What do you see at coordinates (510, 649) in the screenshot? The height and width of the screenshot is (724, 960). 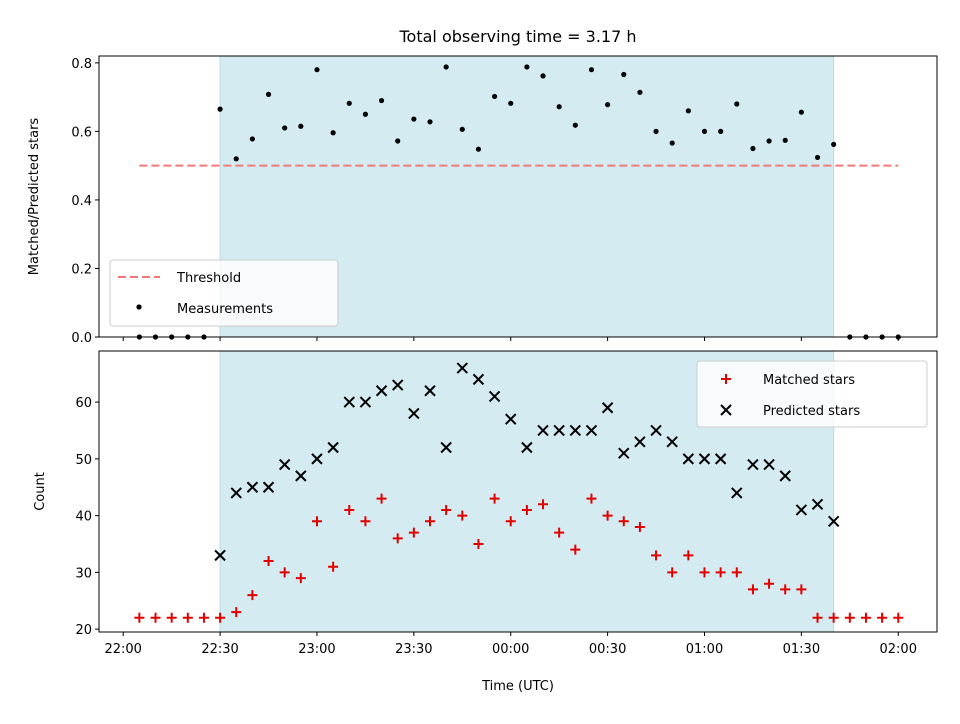 I see `x-tick-label: 00:00` at bounding box center [510, 649].